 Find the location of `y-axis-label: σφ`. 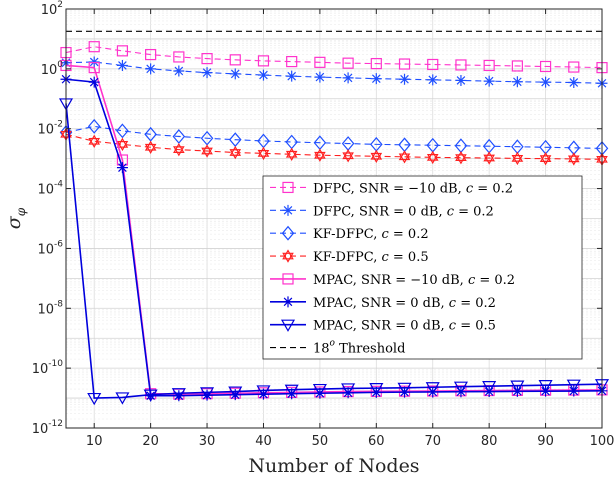

y-axis-label: σφ is located at coordinates (15, 218).